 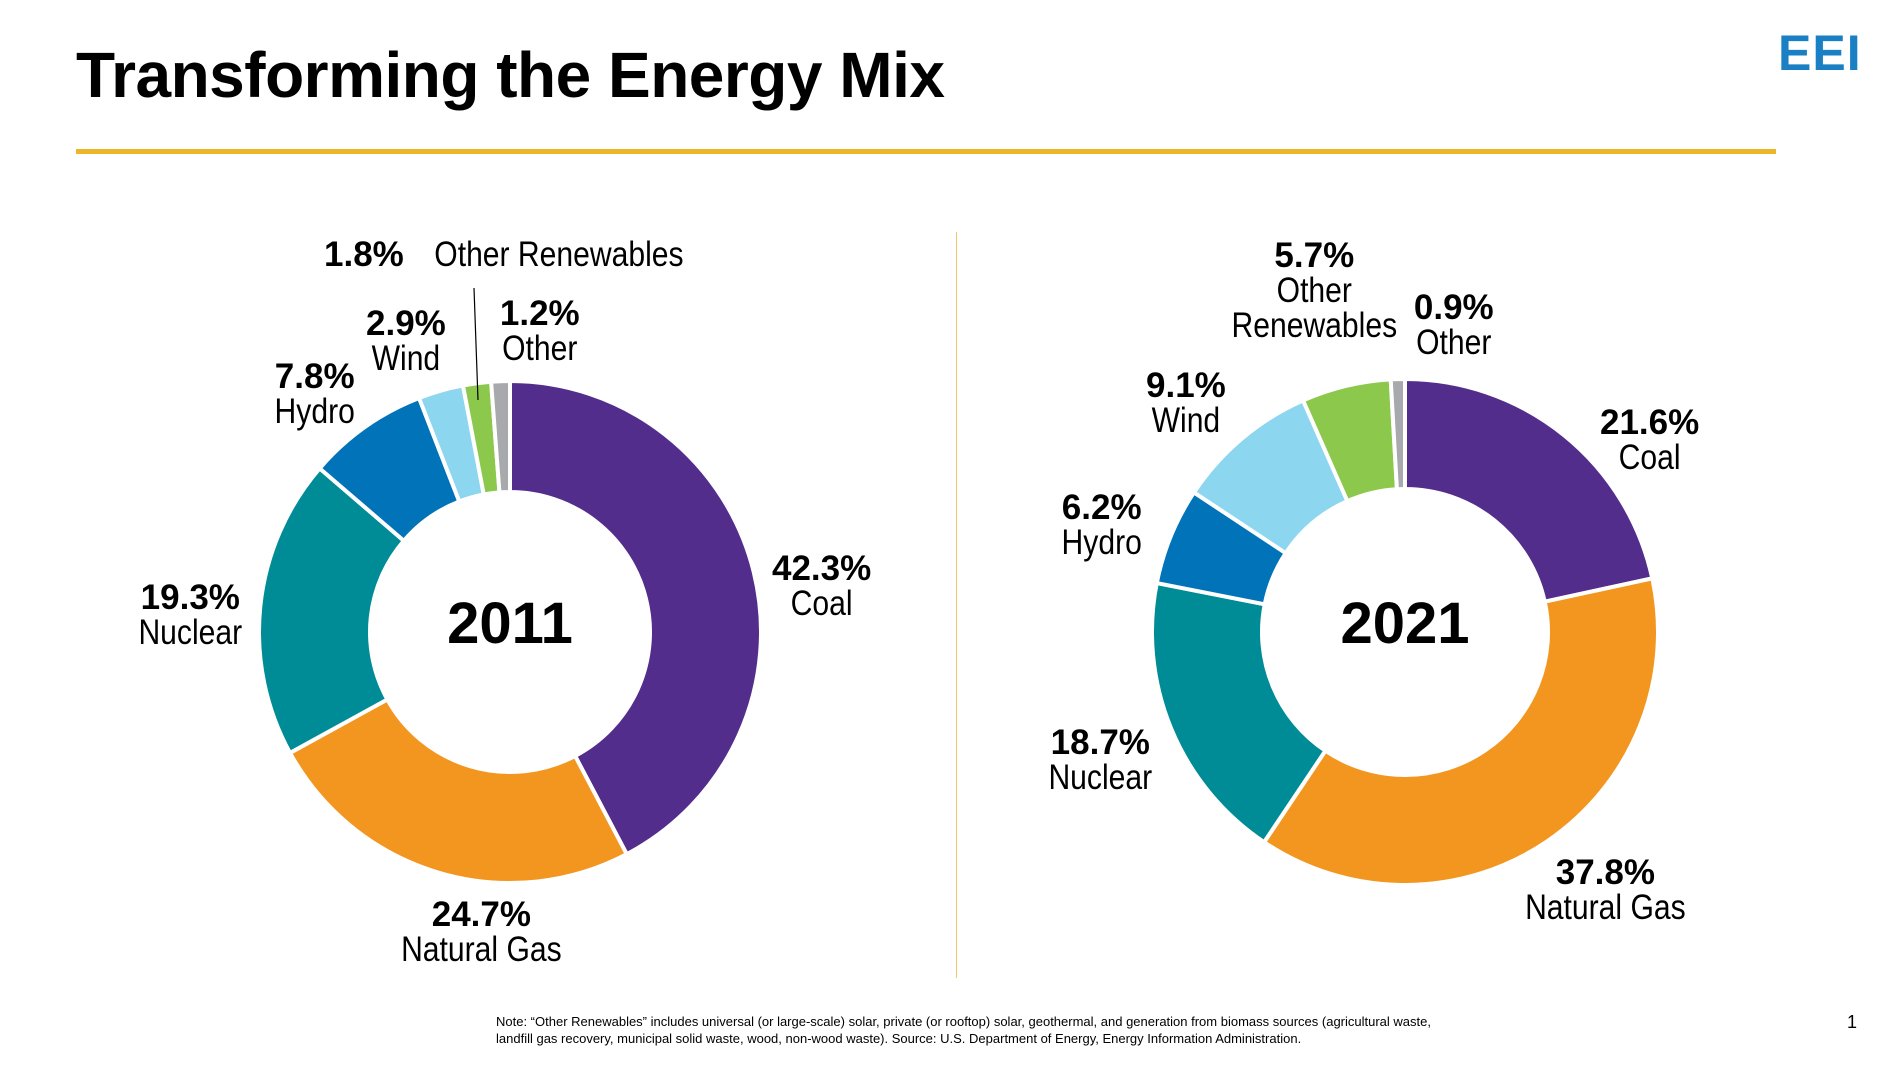 I want to click on slice-2011-coal, so click(x=635, y=617).